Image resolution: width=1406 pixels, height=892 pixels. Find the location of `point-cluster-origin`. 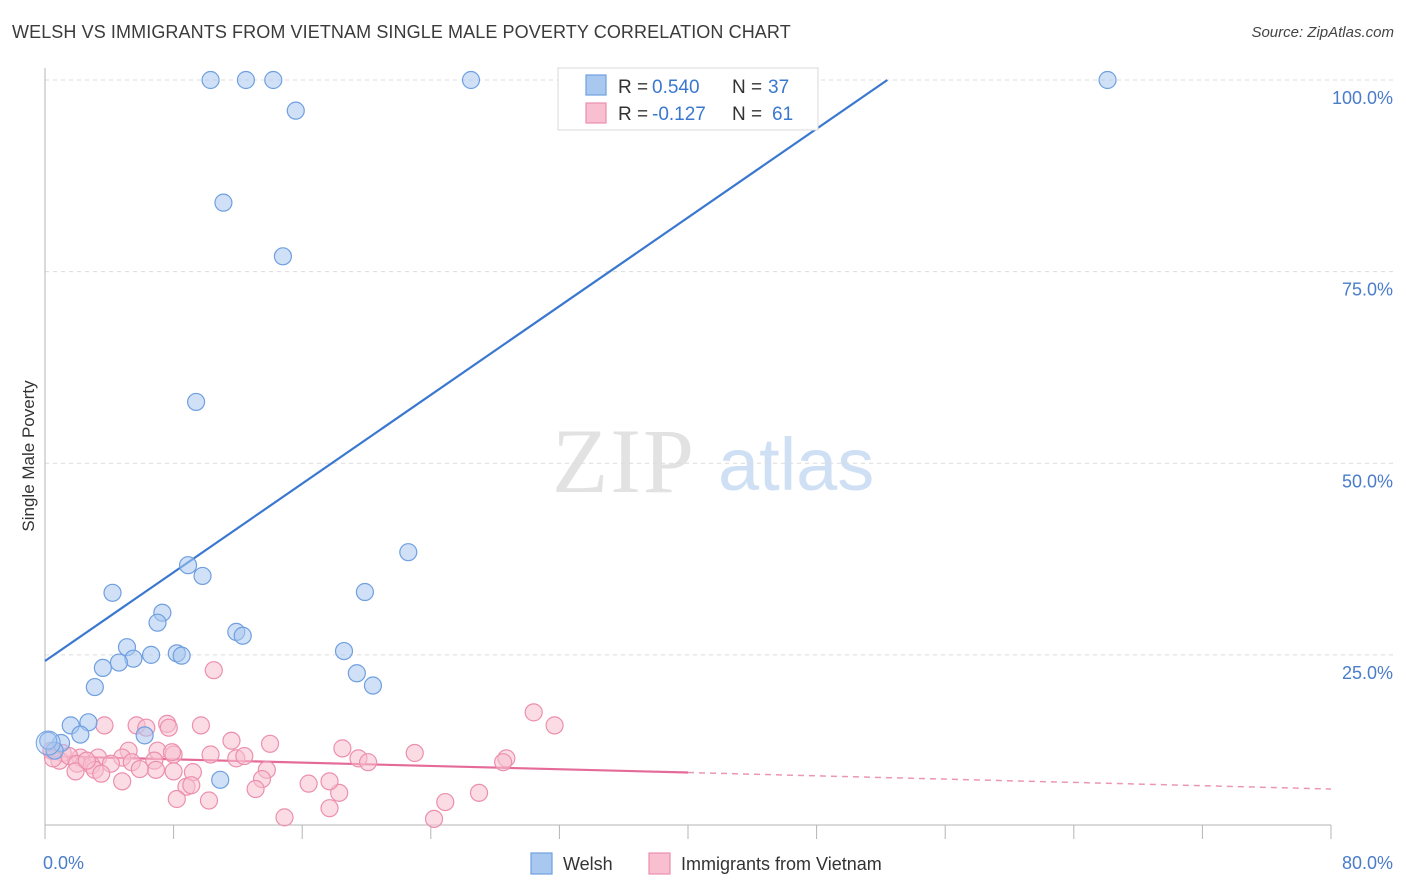

point-cluster-origin is located at coordinates (48, 743).